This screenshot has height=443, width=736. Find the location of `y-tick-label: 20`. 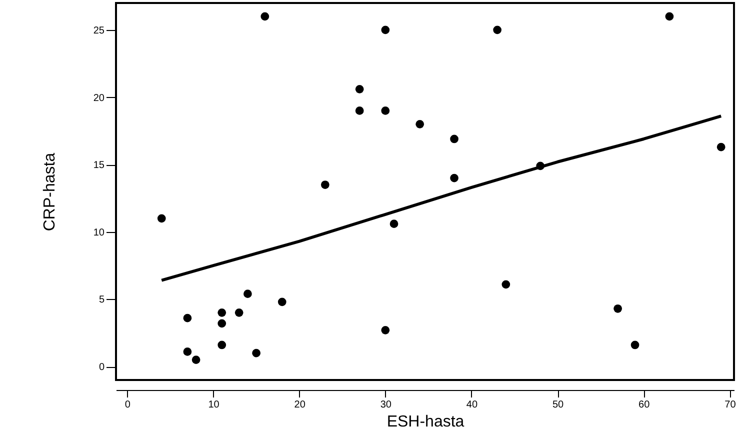

y-tick-label: 20 is located at coordinates (99, 98).